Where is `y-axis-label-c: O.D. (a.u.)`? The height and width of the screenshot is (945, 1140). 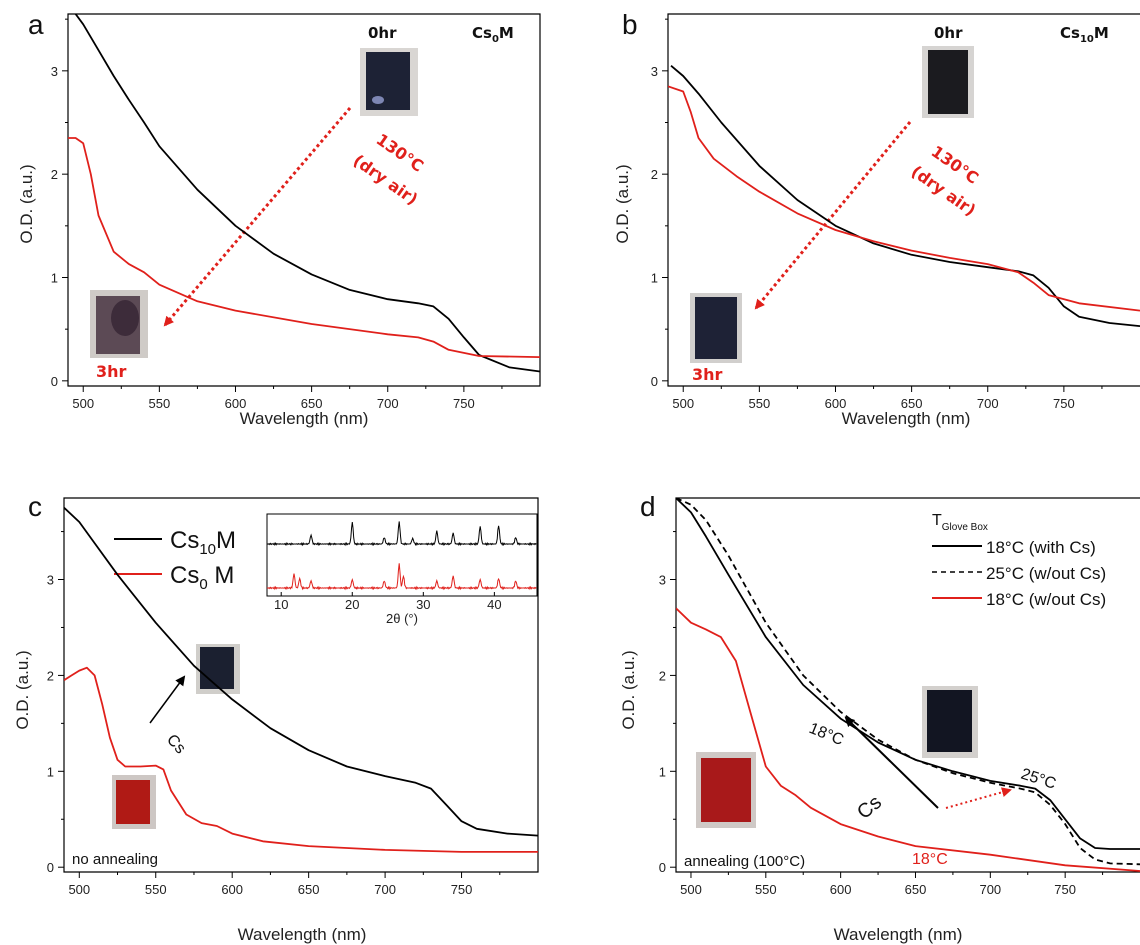
y-axis-label-c: O.D. (a.u.) is located at coordinates (22, 689).